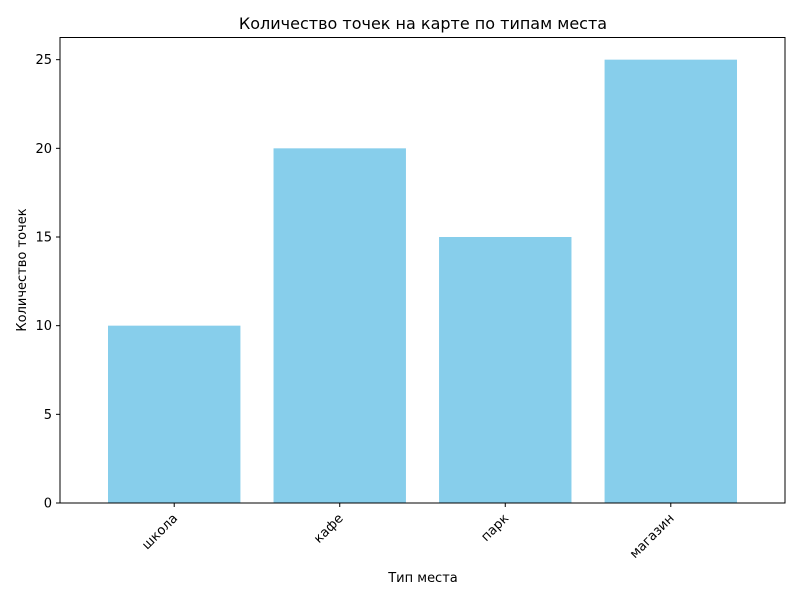  I want to click on y-tick-label: 25, so click(43, 60).